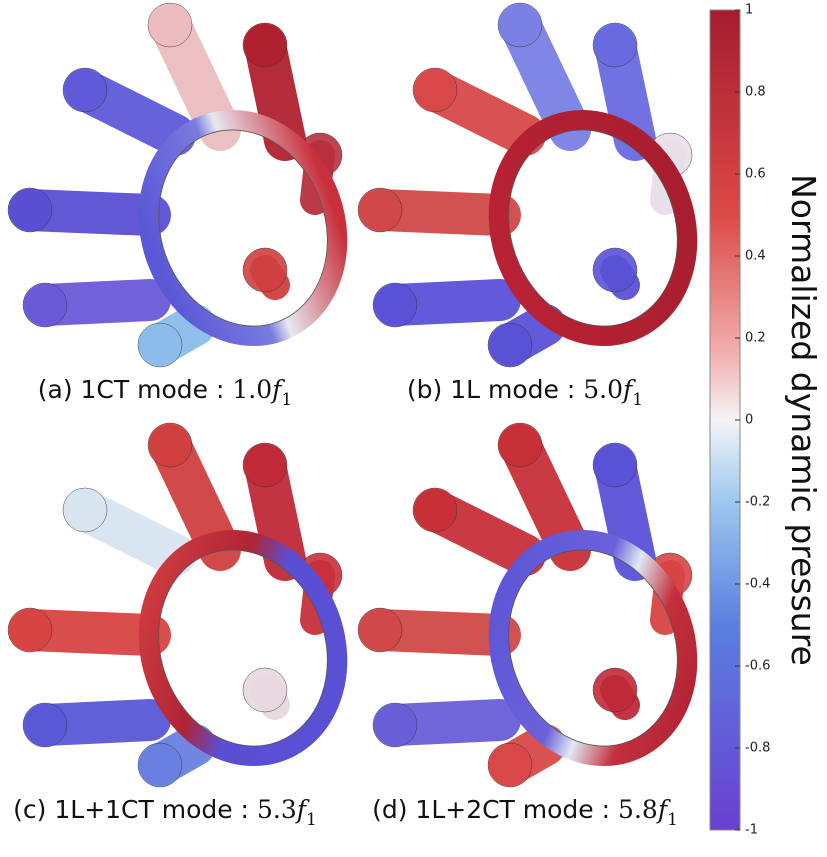  What do you see at coordinates (277, 809) in the screenshot?
I see `caption-factor: 5.3` at bounding box center [277, 809].